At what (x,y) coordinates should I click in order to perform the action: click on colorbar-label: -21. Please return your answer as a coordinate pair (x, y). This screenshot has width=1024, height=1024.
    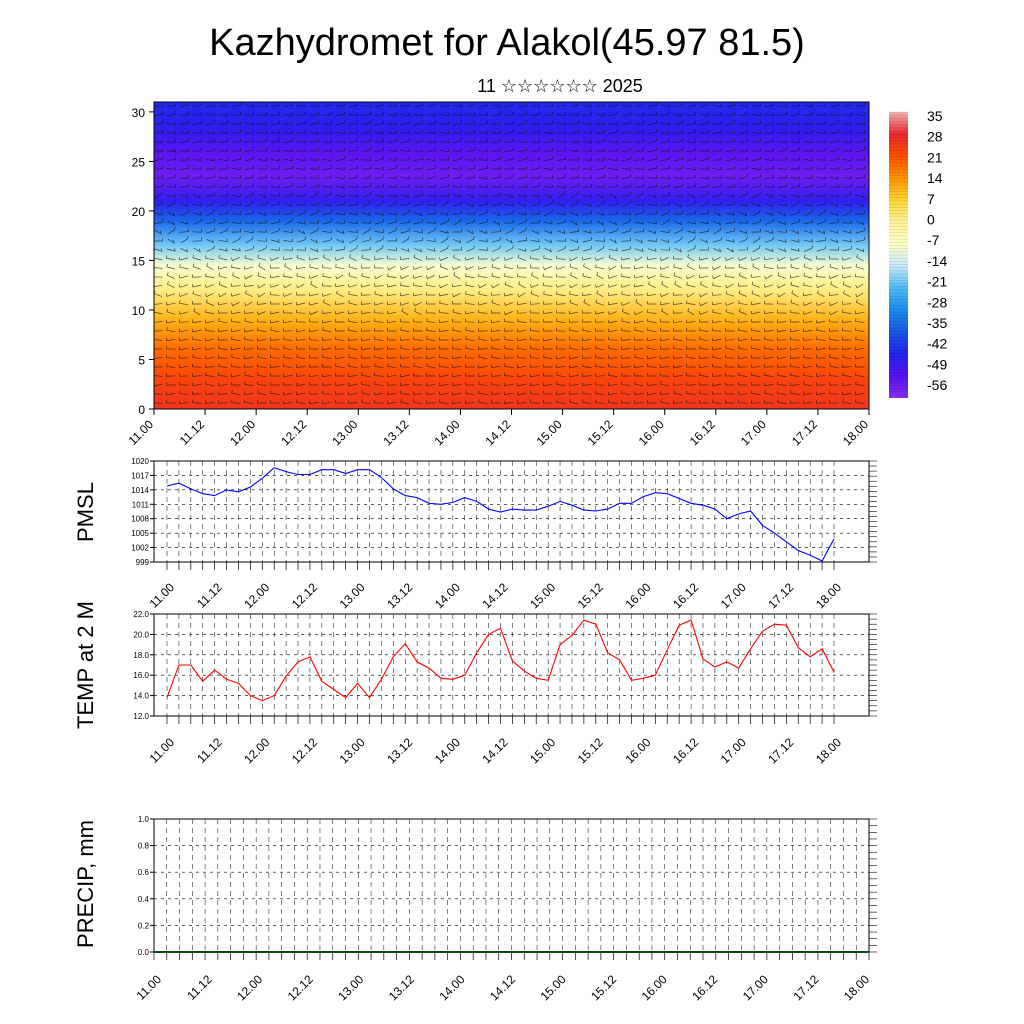
    Looking at the image, I should click on (937, 282).